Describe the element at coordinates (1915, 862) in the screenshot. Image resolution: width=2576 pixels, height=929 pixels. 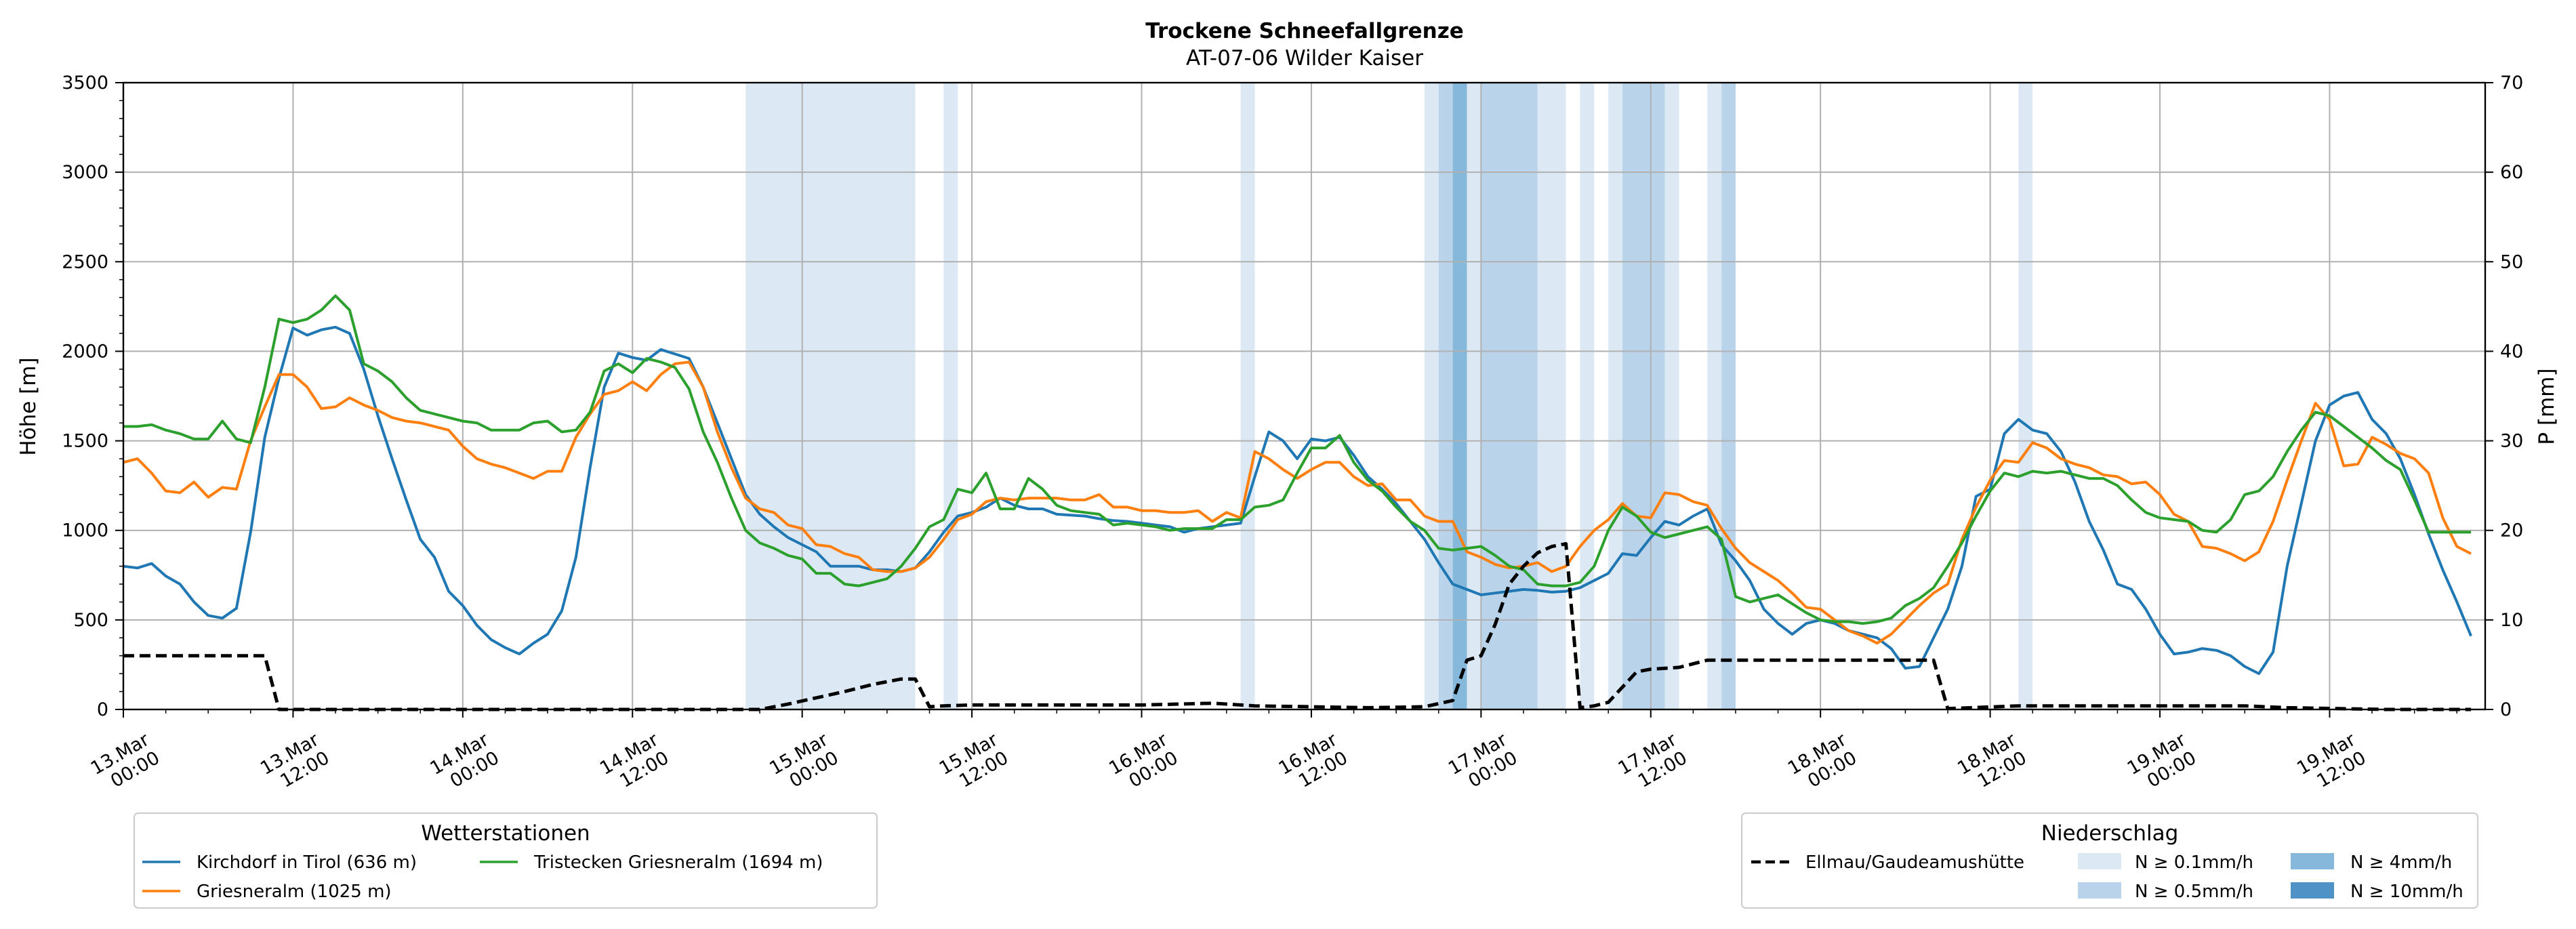
I see `legend-label-ellmau: Ellmau/Gaudeamushütte` at that location.